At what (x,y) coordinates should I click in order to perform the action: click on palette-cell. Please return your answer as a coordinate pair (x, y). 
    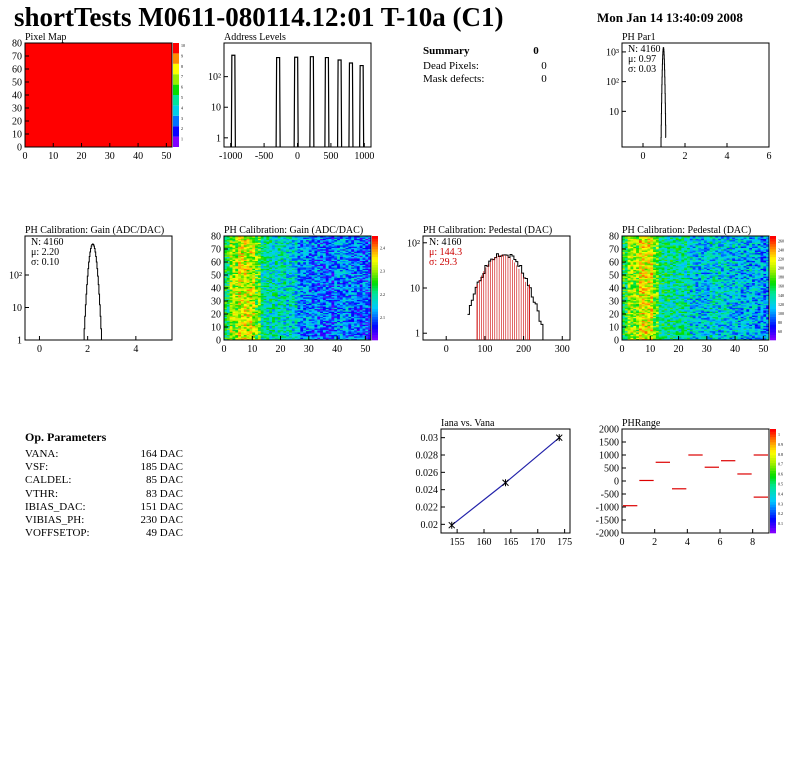
    Looking at the image, I should click on (375, 334).